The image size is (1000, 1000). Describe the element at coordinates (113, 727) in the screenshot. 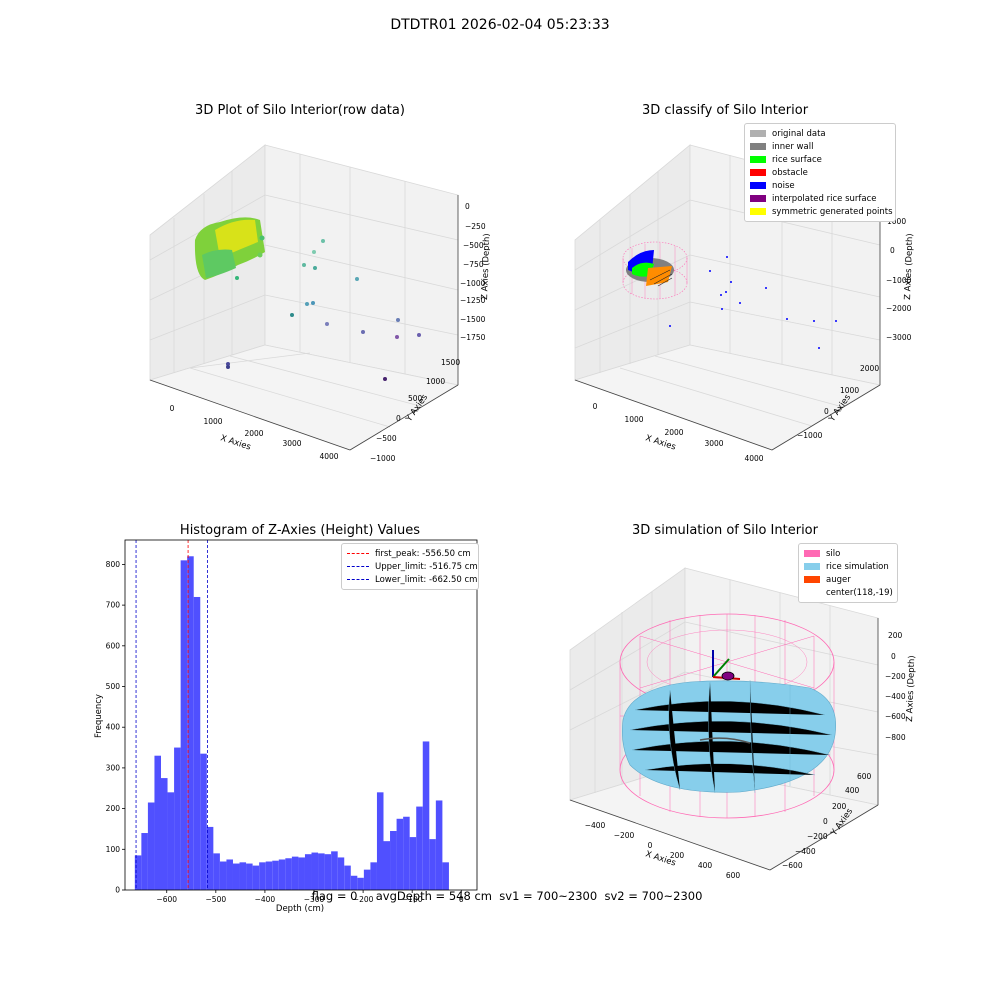

I see `y-tick-label: 400` at that location.